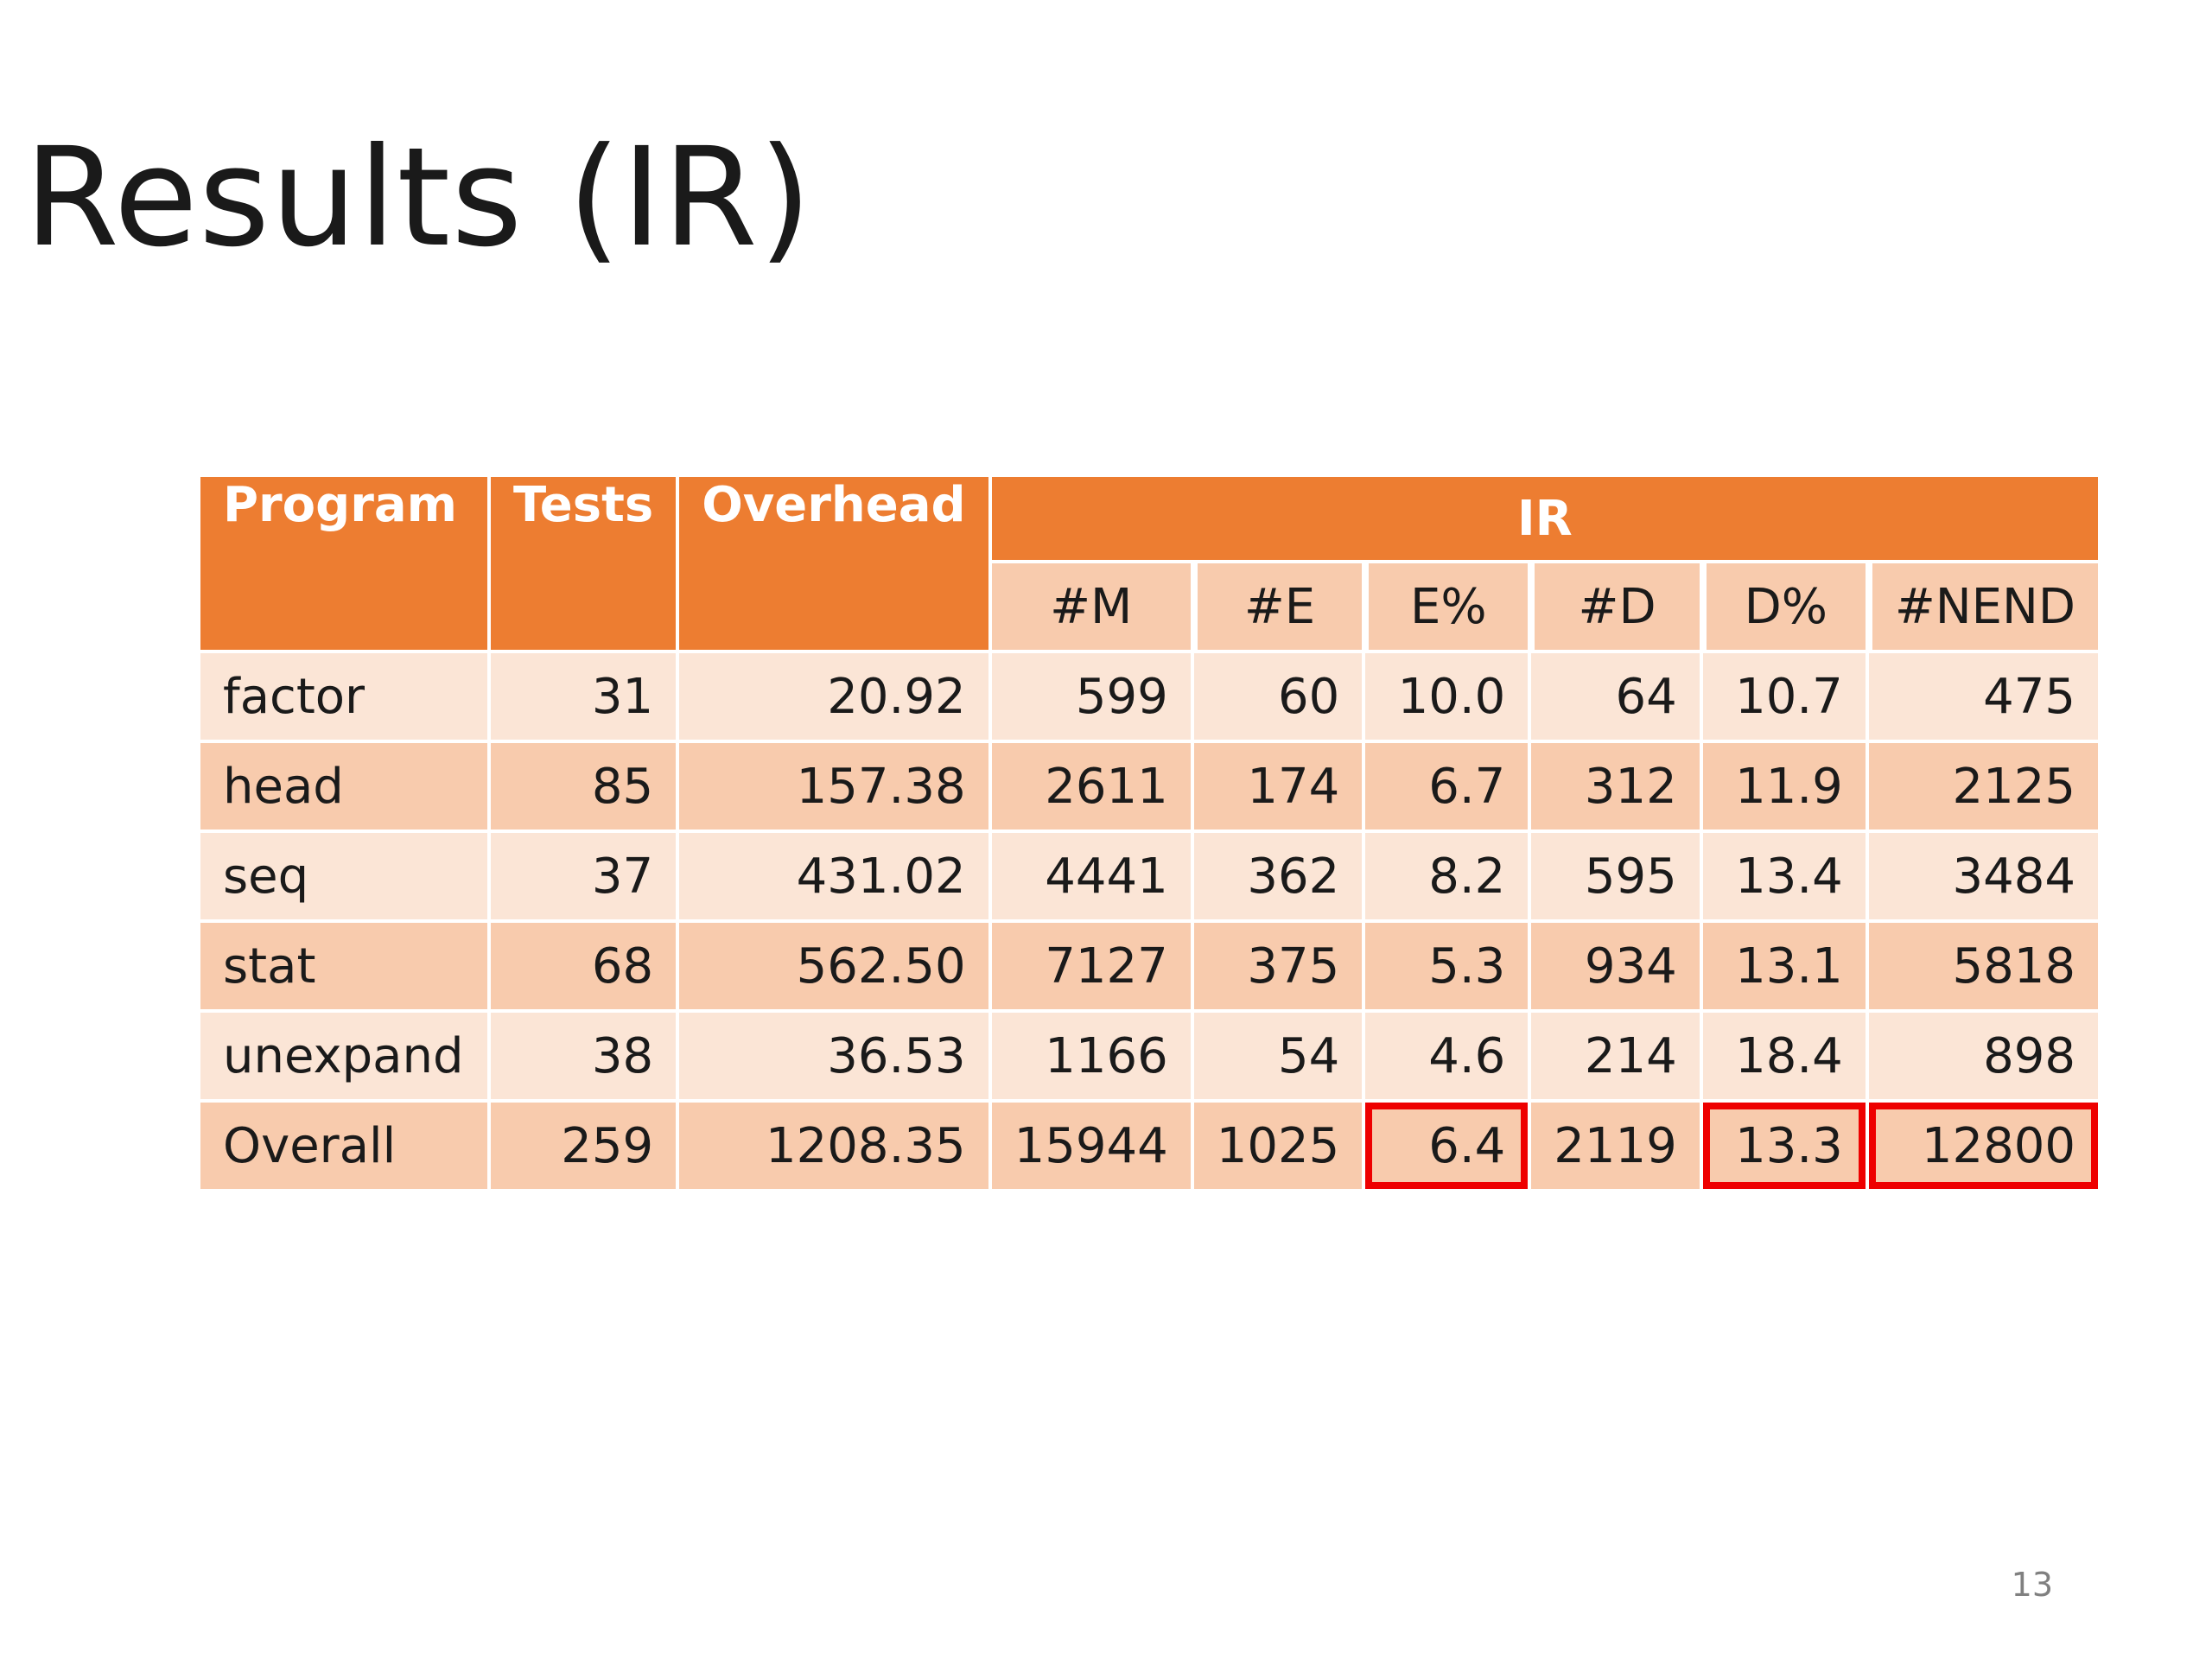 This screenshot has height=1659, width=2212. Describe the element at coordinates (835, 1058) in the screenshot. I see `cell-overhead: 36.53` at that location.